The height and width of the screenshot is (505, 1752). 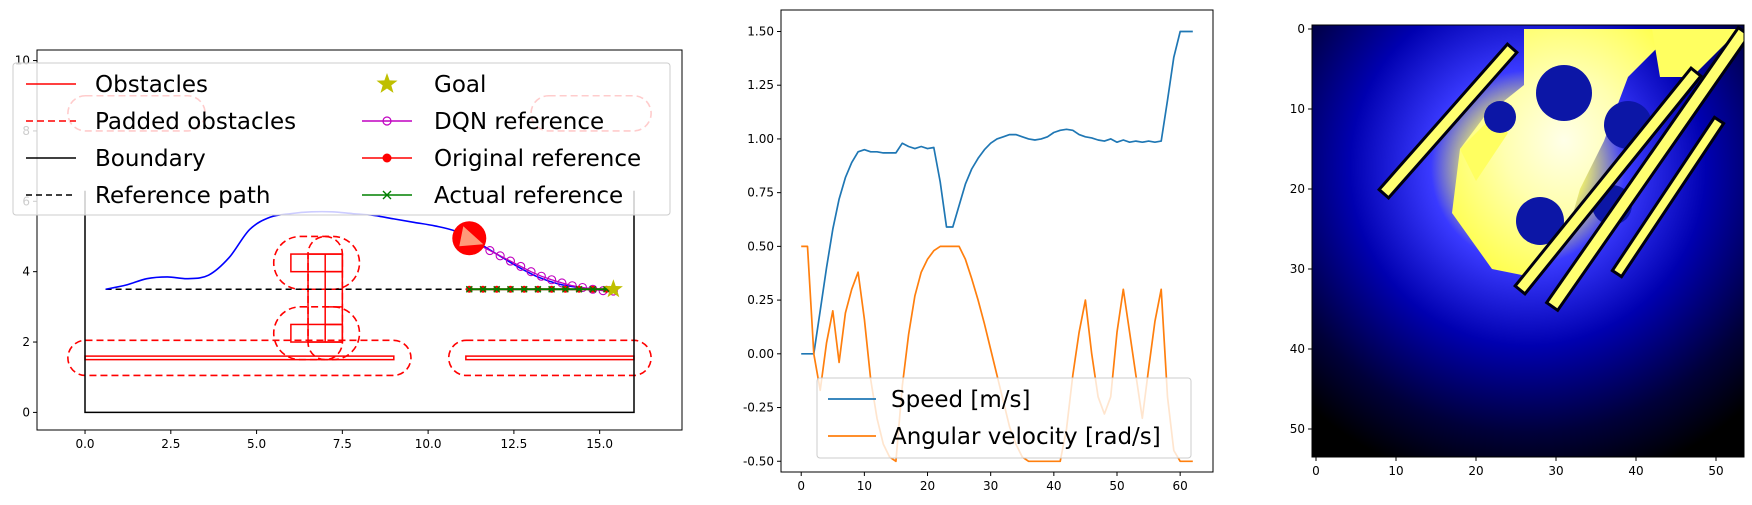 What do you see at coordinates (758, 461) in the screenshot?
I see `y-tick-label: -0.50` at bounding box center [758, 461].